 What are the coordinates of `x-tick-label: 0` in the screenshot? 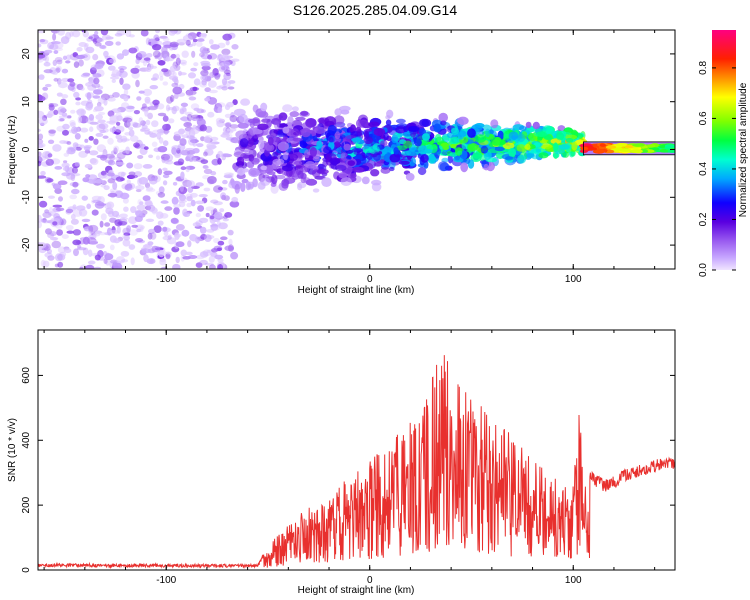 It's located at (370, 580).